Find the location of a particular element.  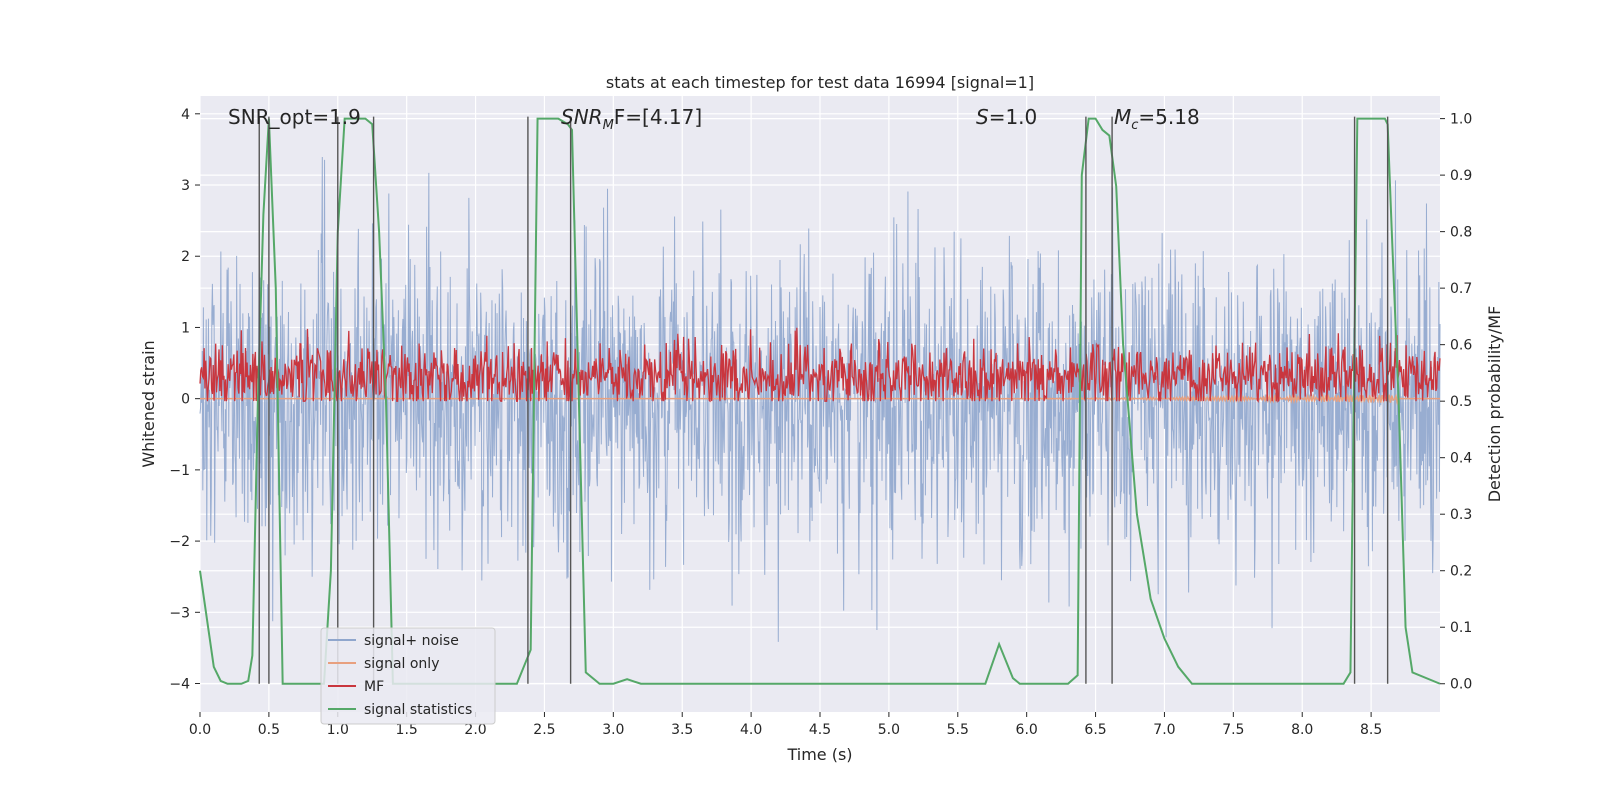

y-right-tick-label: 0.5 is located at coordinates (1461, 402).